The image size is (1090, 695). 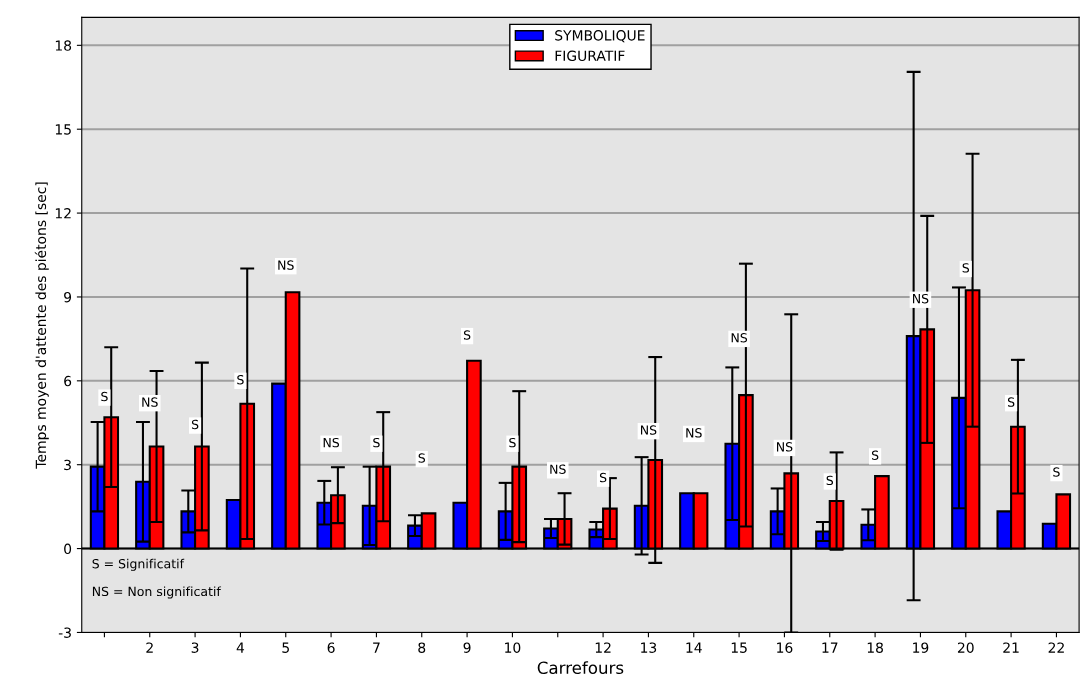 I want to click on x-tick-label: 21, so click(x=1011, y=647).